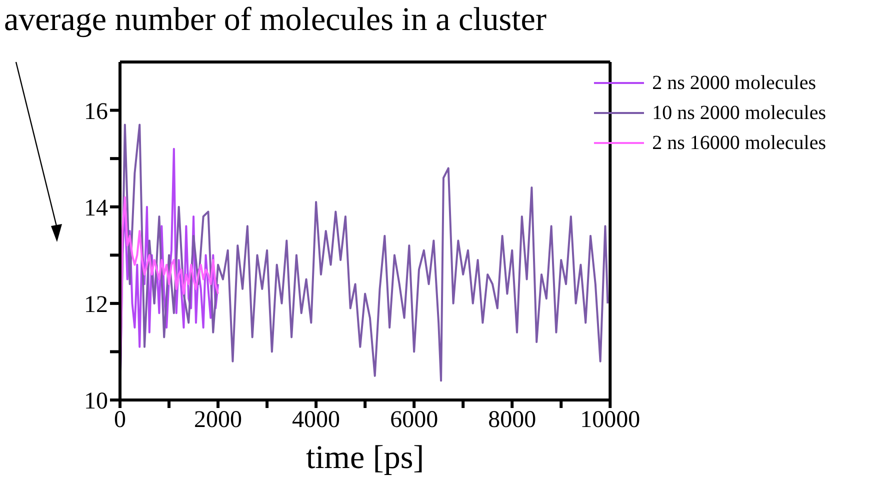 Image resolution: width=884 pixels, height=495 pixels. What do you see at coordinates (96, 305) in the screenshot?
I see `y-tick-label: 12` at bounding box center [96, 305].